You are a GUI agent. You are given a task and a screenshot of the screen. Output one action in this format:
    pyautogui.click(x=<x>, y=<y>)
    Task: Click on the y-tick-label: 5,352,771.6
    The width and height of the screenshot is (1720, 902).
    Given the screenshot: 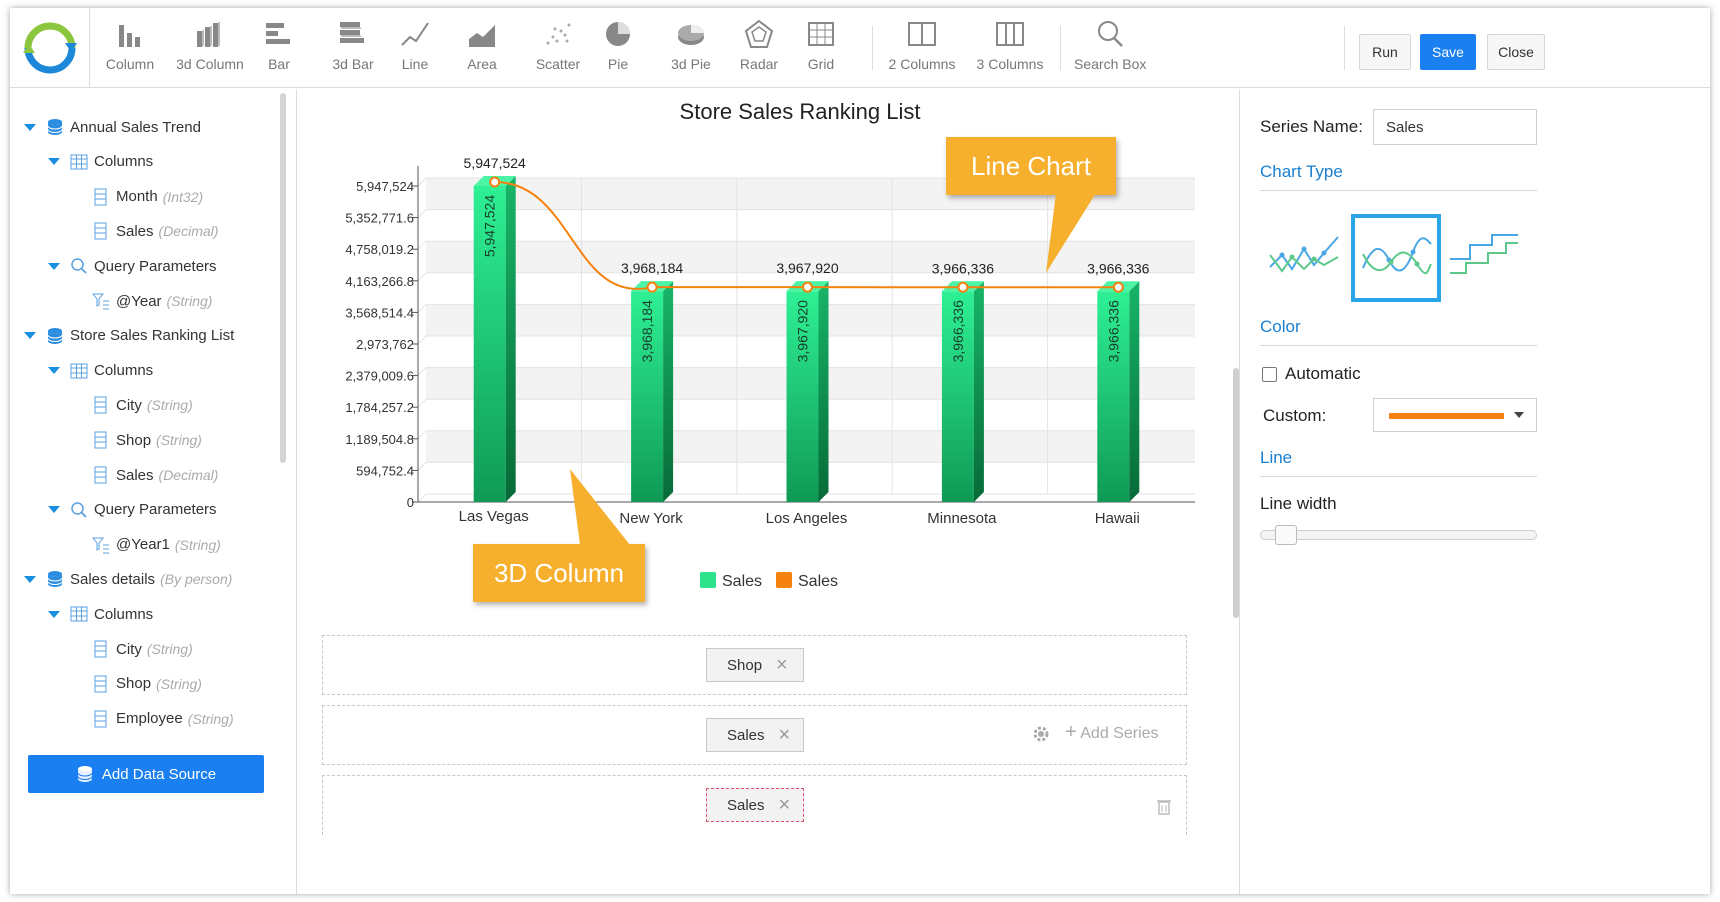 What is the action you would take?
    pyautogui.click(x=379, y=218)
    